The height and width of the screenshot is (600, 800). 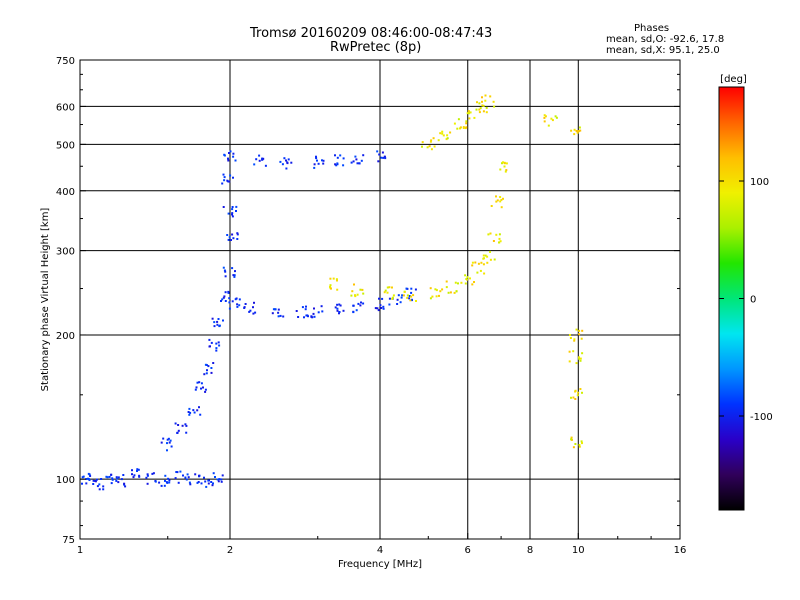 I want to click on y-axis-title: Stationary phase Virtual Height [km], so click(x=45, y=300).